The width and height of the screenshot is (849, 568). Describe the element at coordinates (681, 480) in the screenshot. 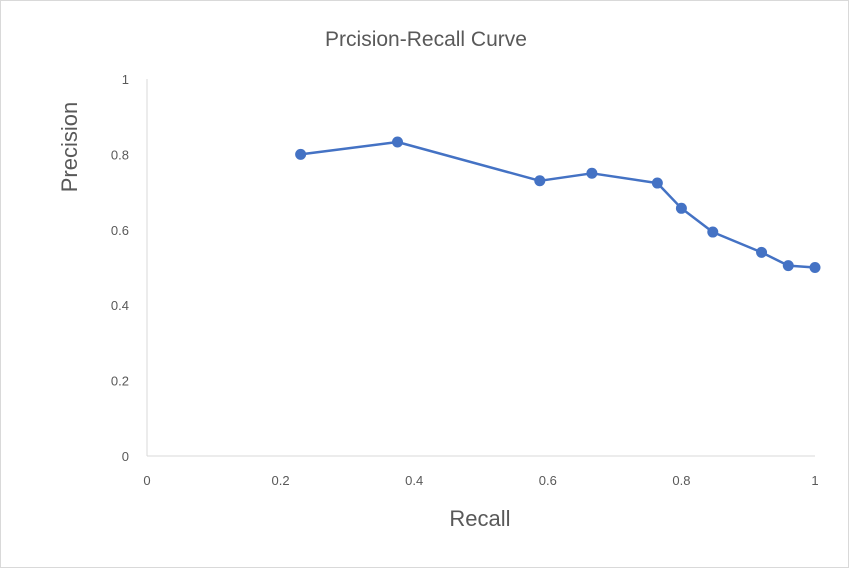

I see `x-tick-label: 0.8` at that location.